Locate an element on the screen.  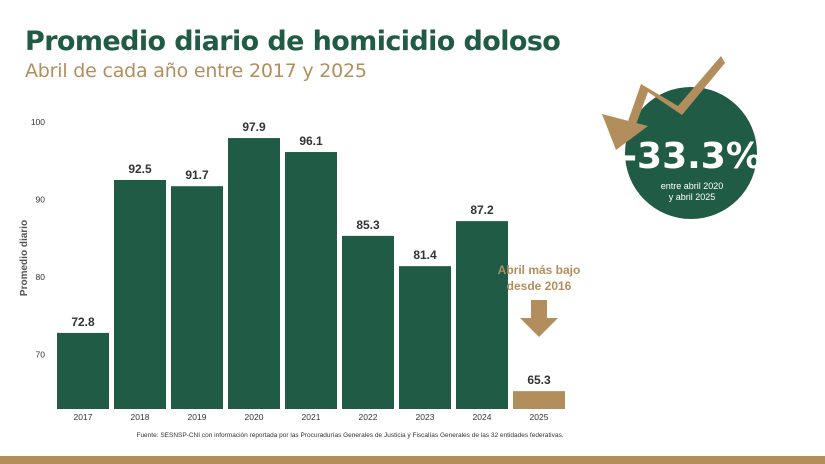
x-tick-label: 2022 is located at coordinates (368, 417).